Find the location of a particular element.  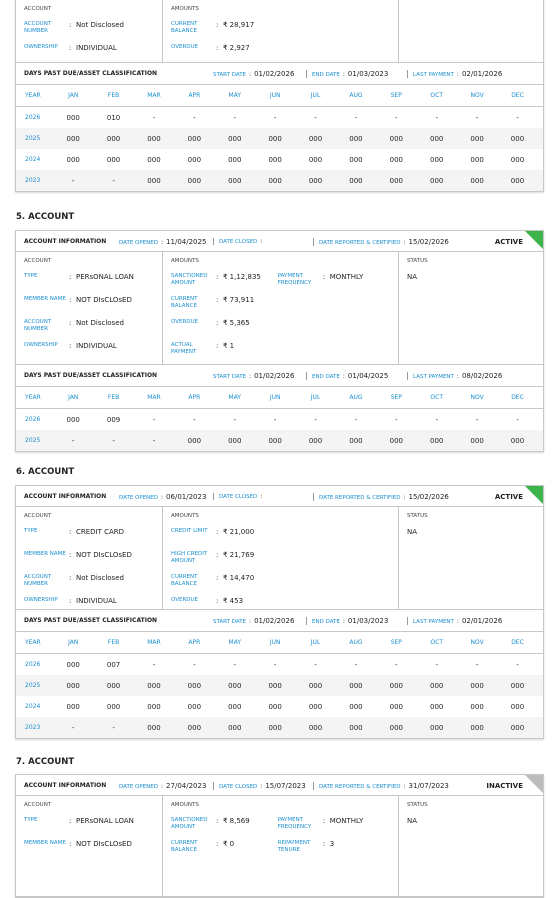

info-item: DATE REPORTED & CERTIFIED:31/07/2023 is located at coordinates (381, 786).